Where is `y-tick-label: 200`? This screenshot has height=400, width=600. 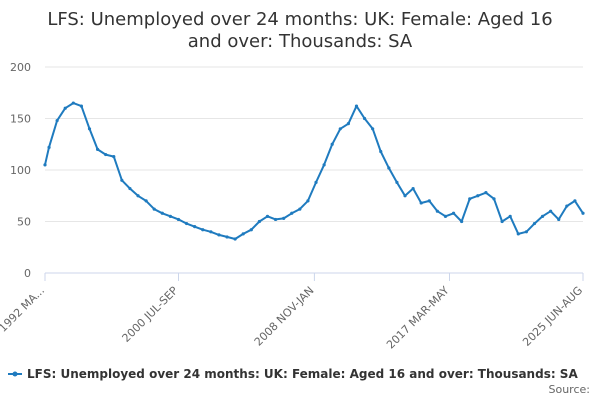 y-tick-label: 200 is located at coordinates (20, 67).